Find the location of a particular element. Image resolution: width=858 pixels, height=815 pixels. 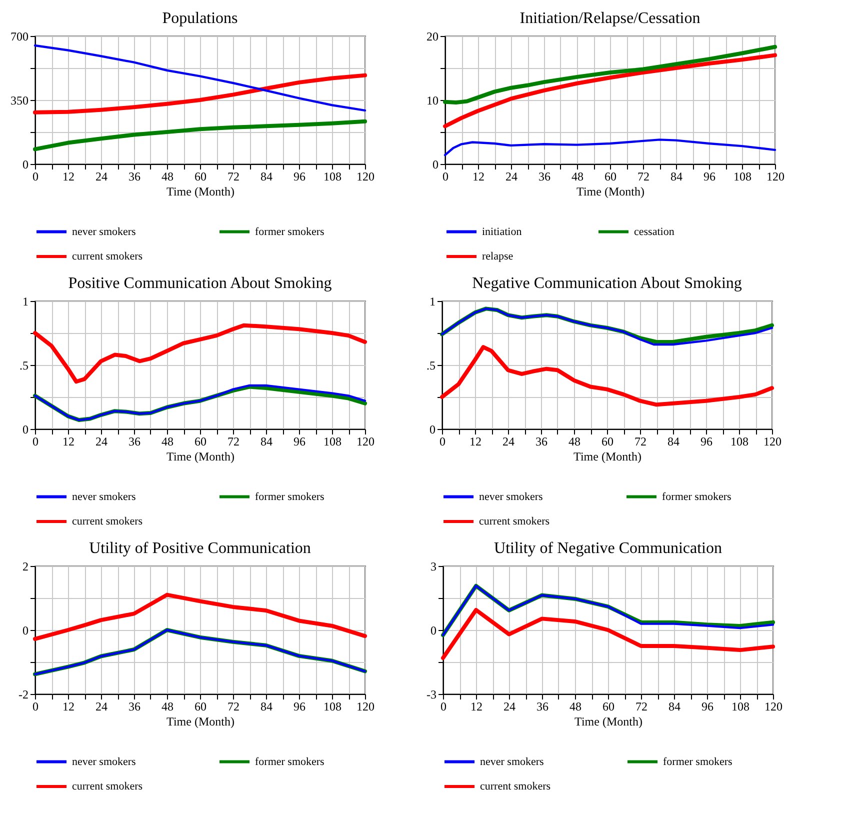

y-tick-label: 350 is located at coordinates (19, 101).